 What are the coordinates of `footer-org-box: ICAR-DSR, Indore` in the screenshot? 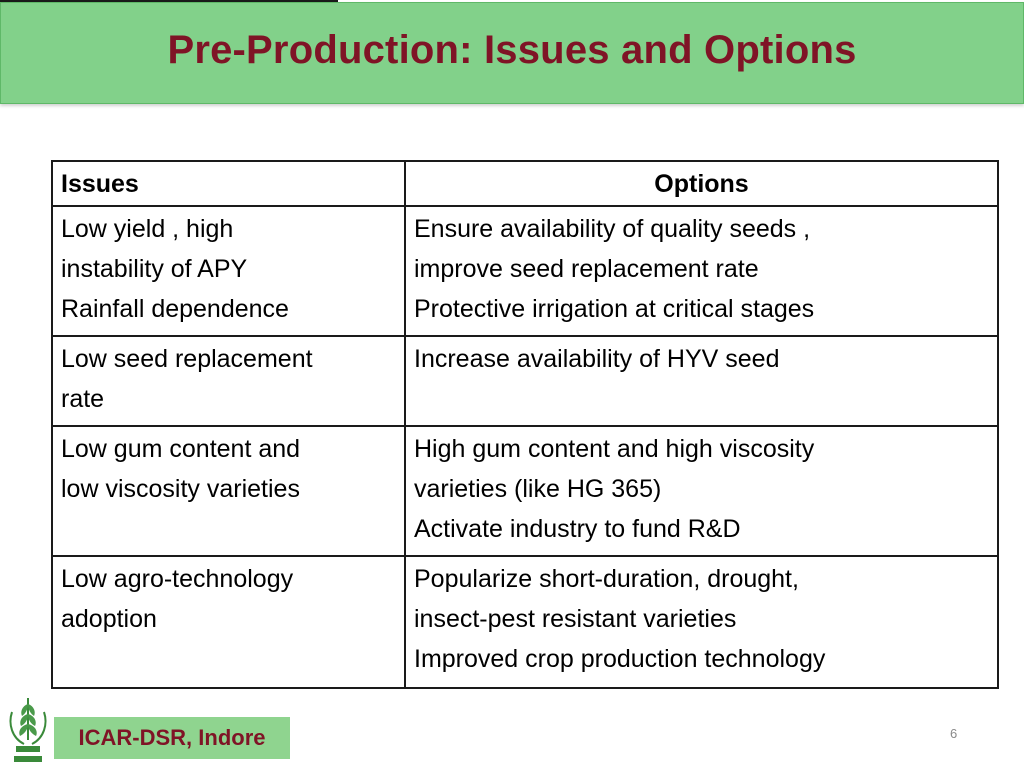 It's located at (172, 738).